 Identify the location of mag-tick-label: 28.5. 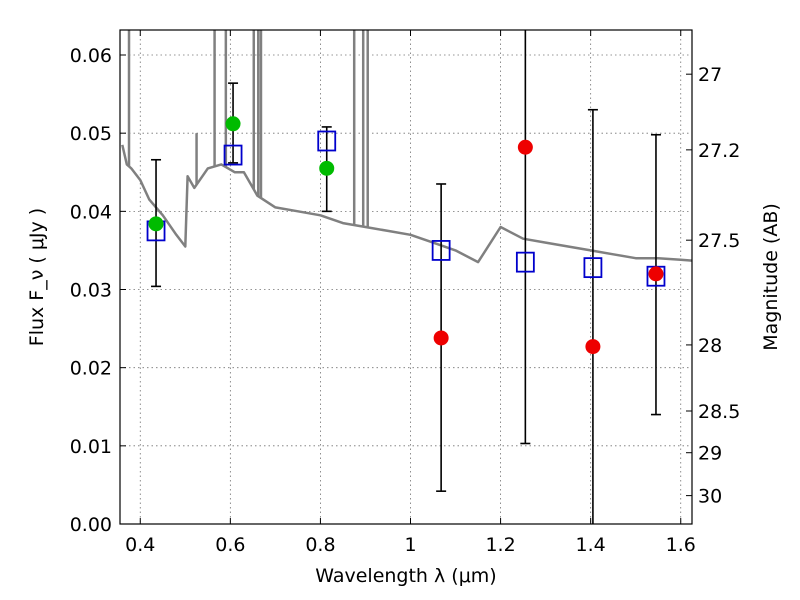
(719, 412).